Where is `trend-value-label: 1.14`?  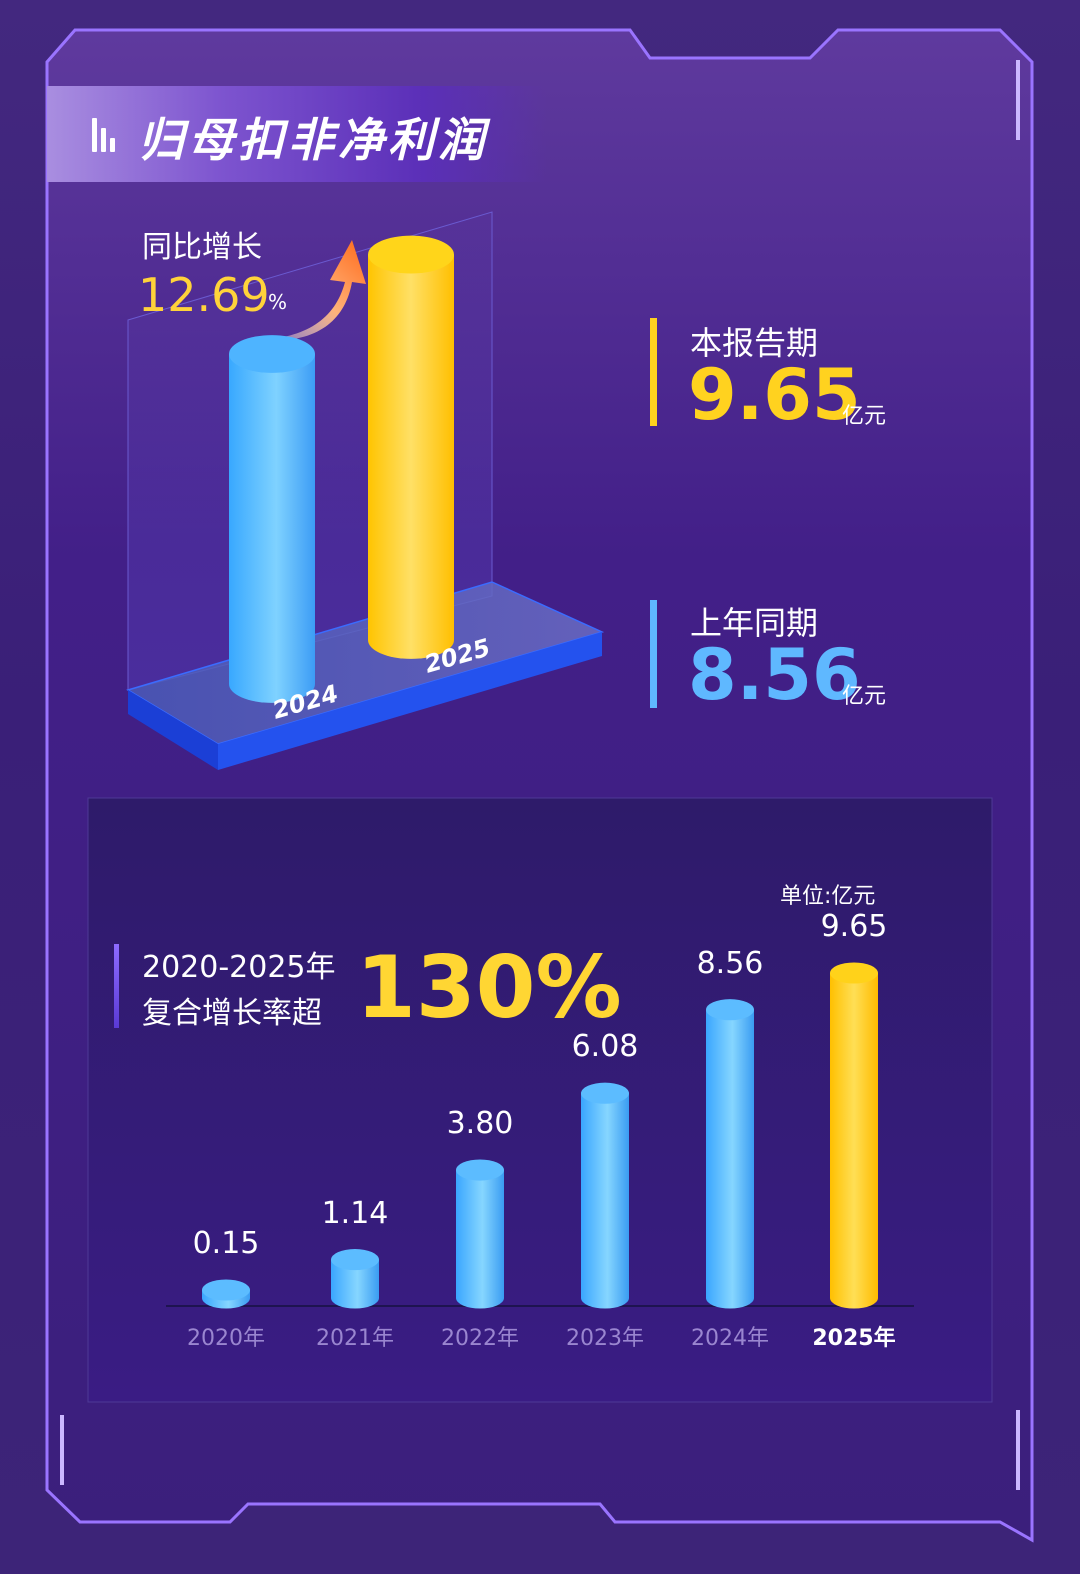 trend-value-label: 1.14 is located at coordinates (355, 1213).